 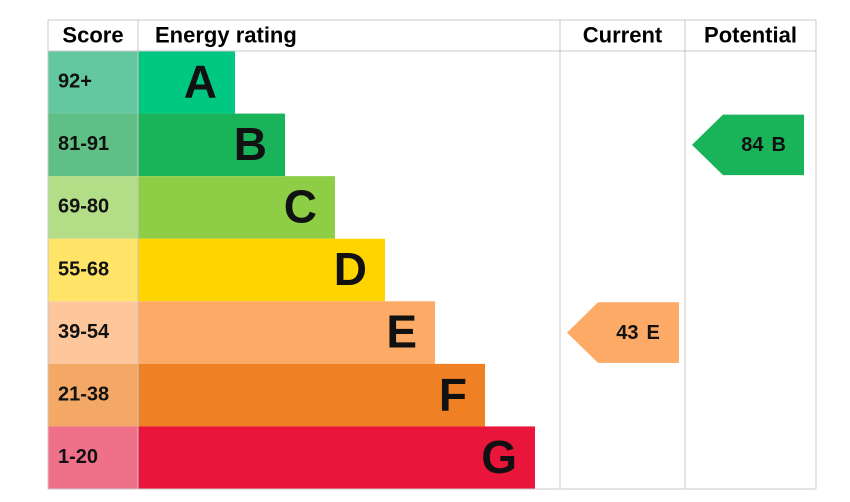 I want to click on current-letter: E, so click(x=653, y=333).